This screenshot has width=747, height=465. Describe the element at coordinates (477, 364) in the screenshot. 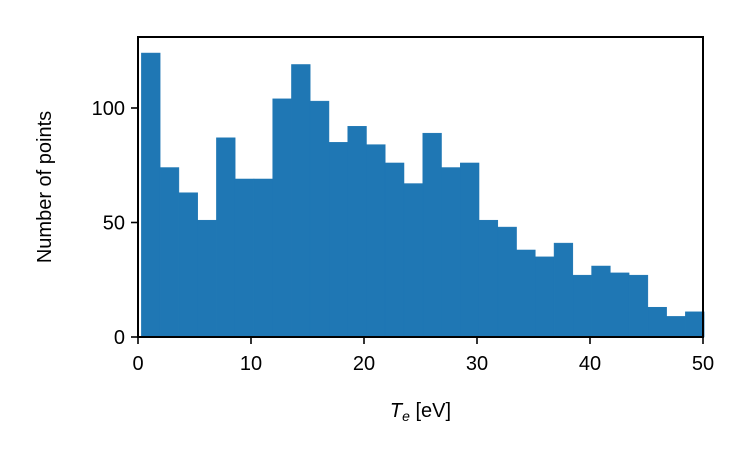

I see `x-tick-label: 30` at that location.